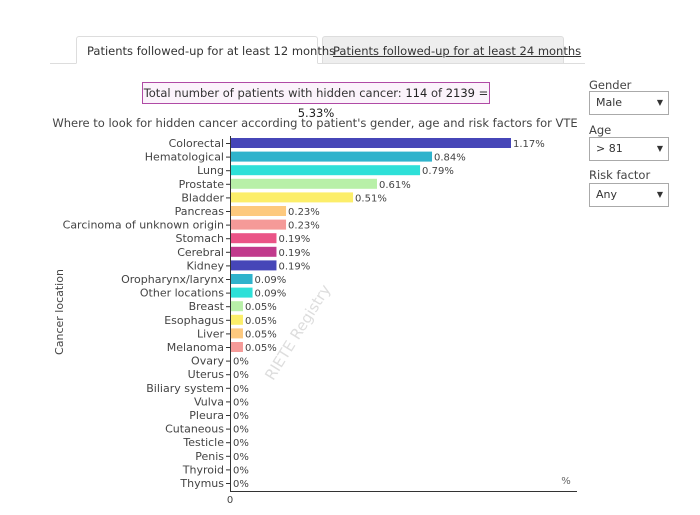  What do you see at coordinates (395, 185) in the screenshot?
I see `value-label: 0.61%` at bounding box center [395, 185].